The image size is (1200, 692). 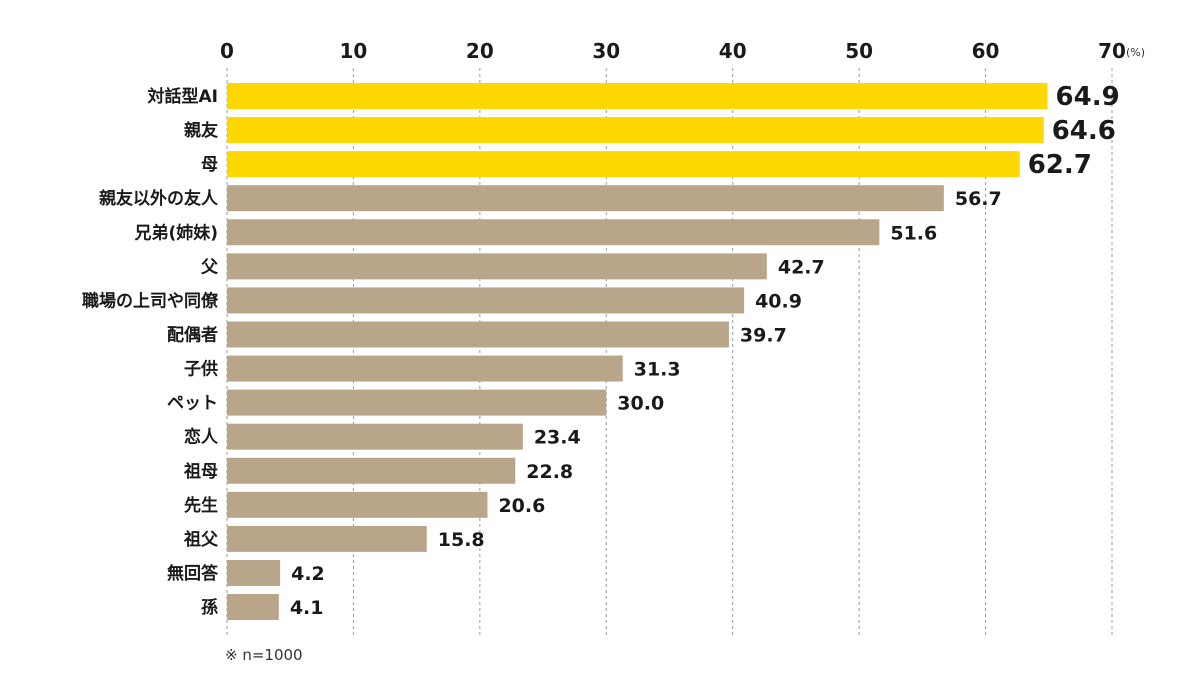 I want to click on category-label: 母, so click(x=209, y=165).